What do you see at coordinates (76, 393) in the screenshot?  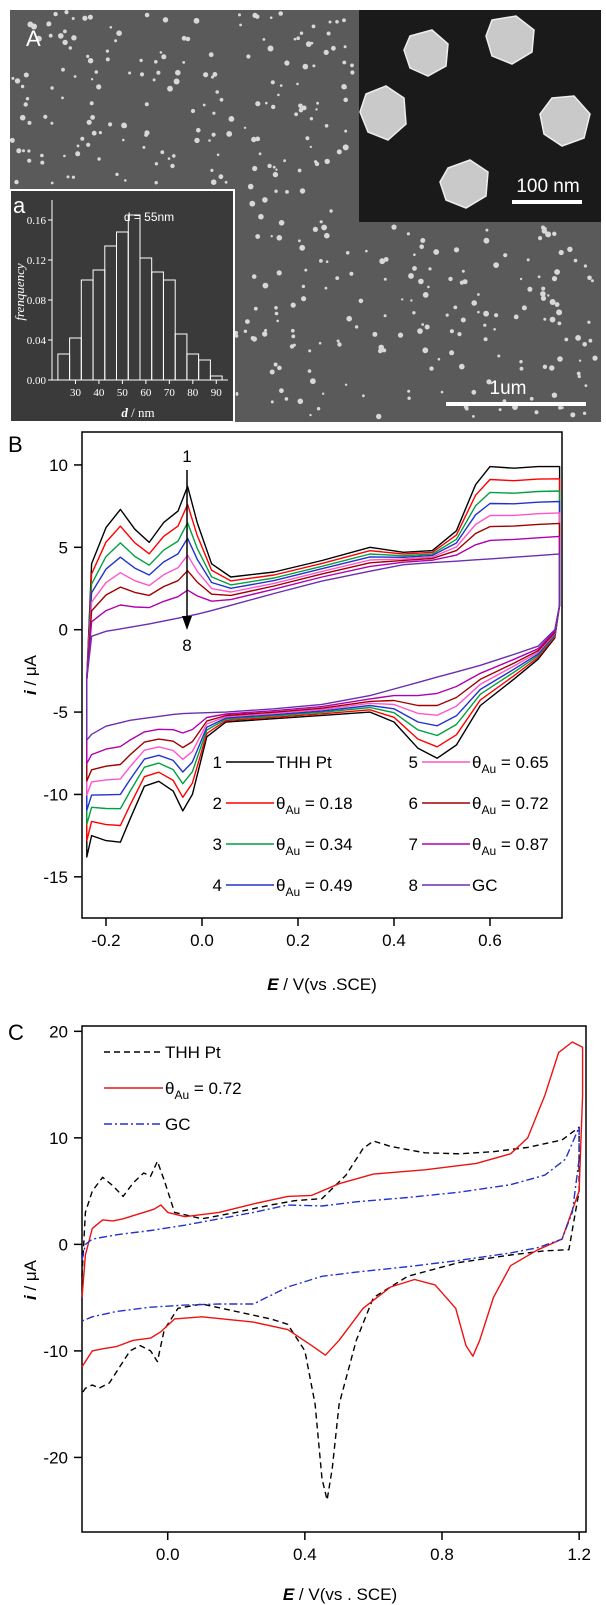 I see `histogram-xtick-label: 30` at bounding box center [76, 393].